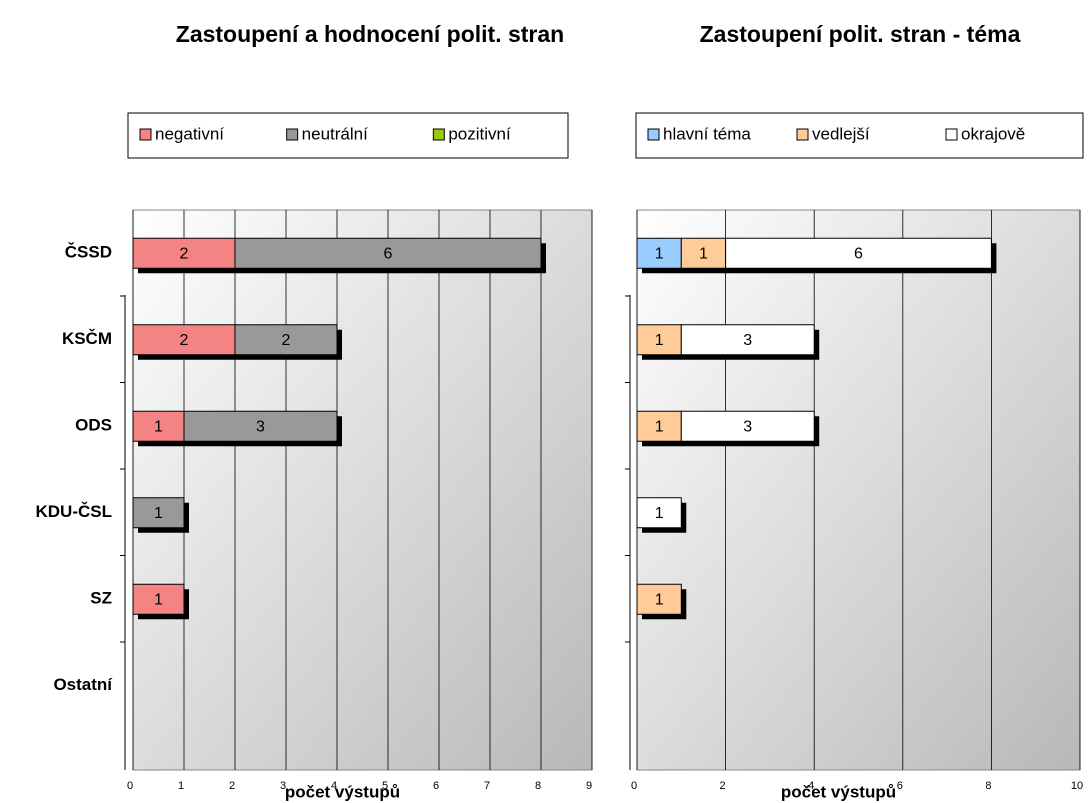 The image size is (1092, 803). I want to click on legend-label: negativní, so click(189, 133).